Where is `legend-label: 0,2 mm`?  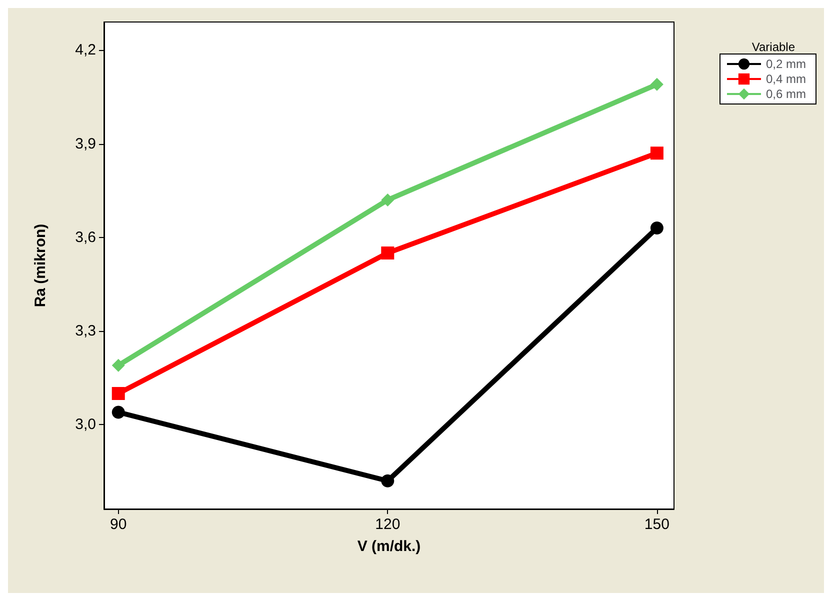
legend-label: 0,2 mm is located at coordinates (786, 64).